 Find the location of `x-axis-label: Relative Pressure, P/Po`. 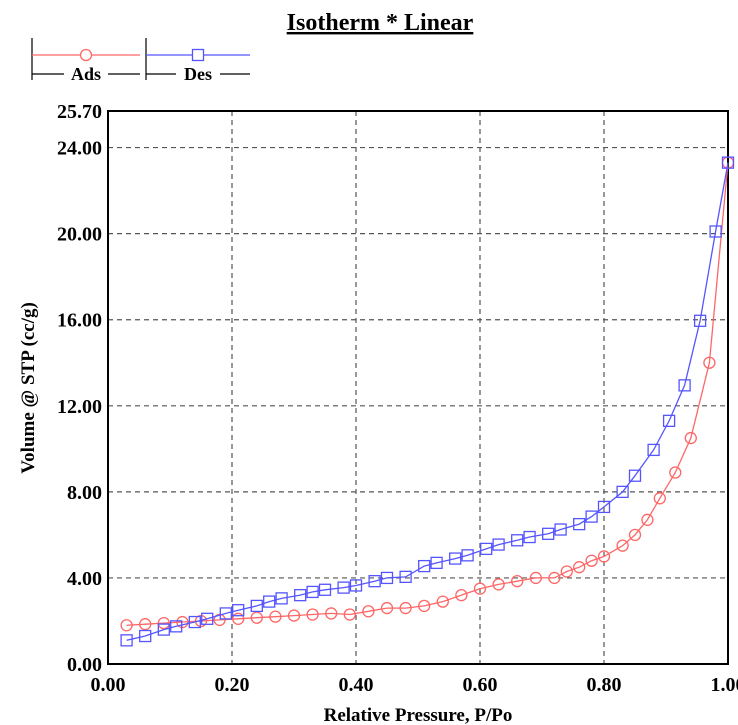

x-axis-label: Relative Pressure, P/Po is located at coordinates (418, 715).